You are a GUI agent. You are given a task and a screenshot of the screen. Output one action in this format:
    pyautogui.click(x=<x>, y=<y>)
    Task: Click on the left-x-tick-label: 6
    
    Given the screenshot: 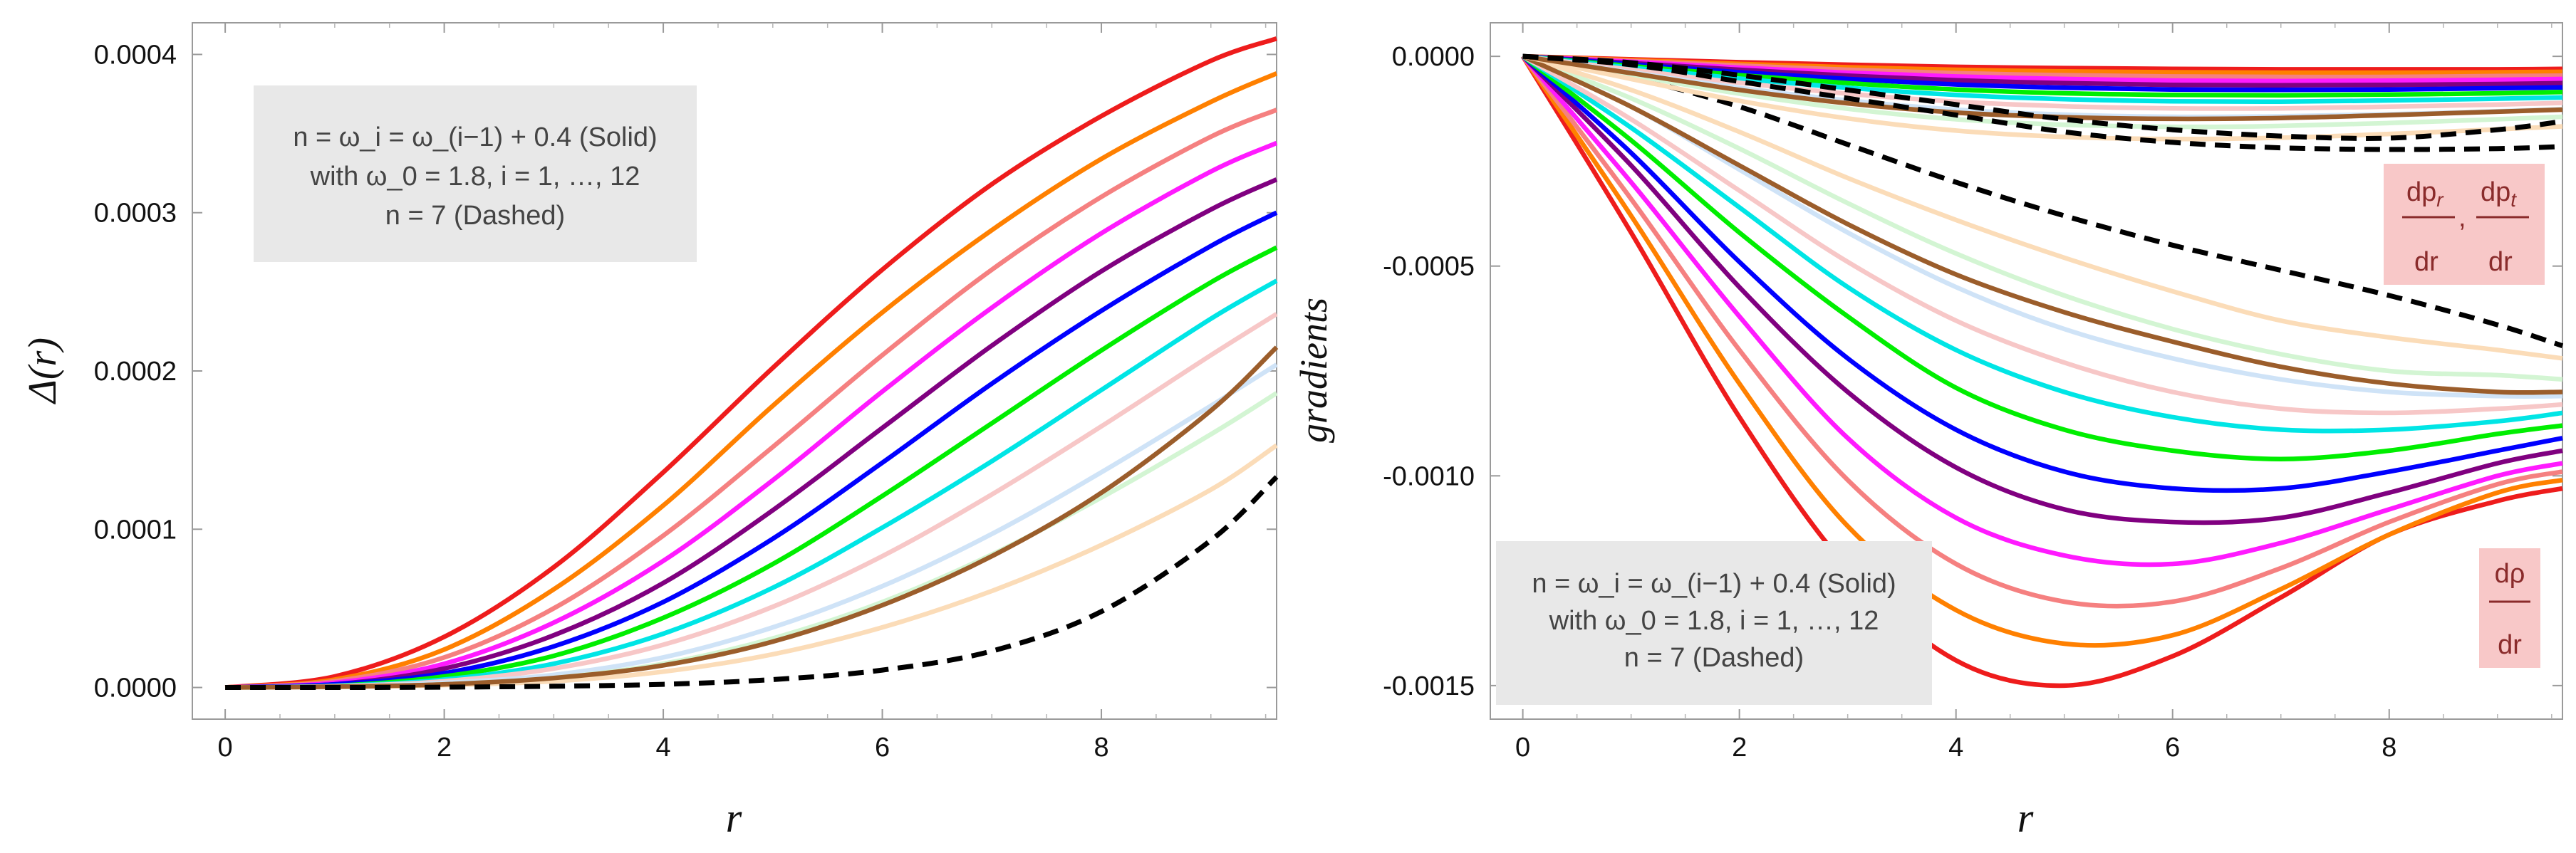 What is the action you would take?
    pyautogui.click(x=882, y=748)
    